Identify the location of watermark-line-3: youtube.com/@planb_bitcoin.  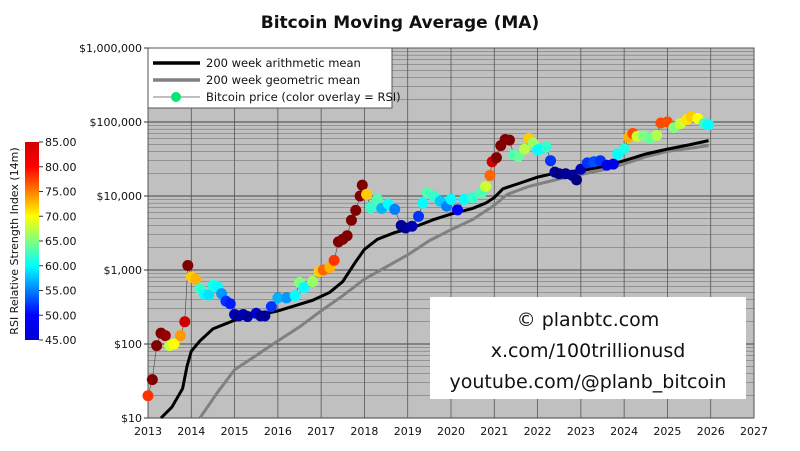
(588, 382).